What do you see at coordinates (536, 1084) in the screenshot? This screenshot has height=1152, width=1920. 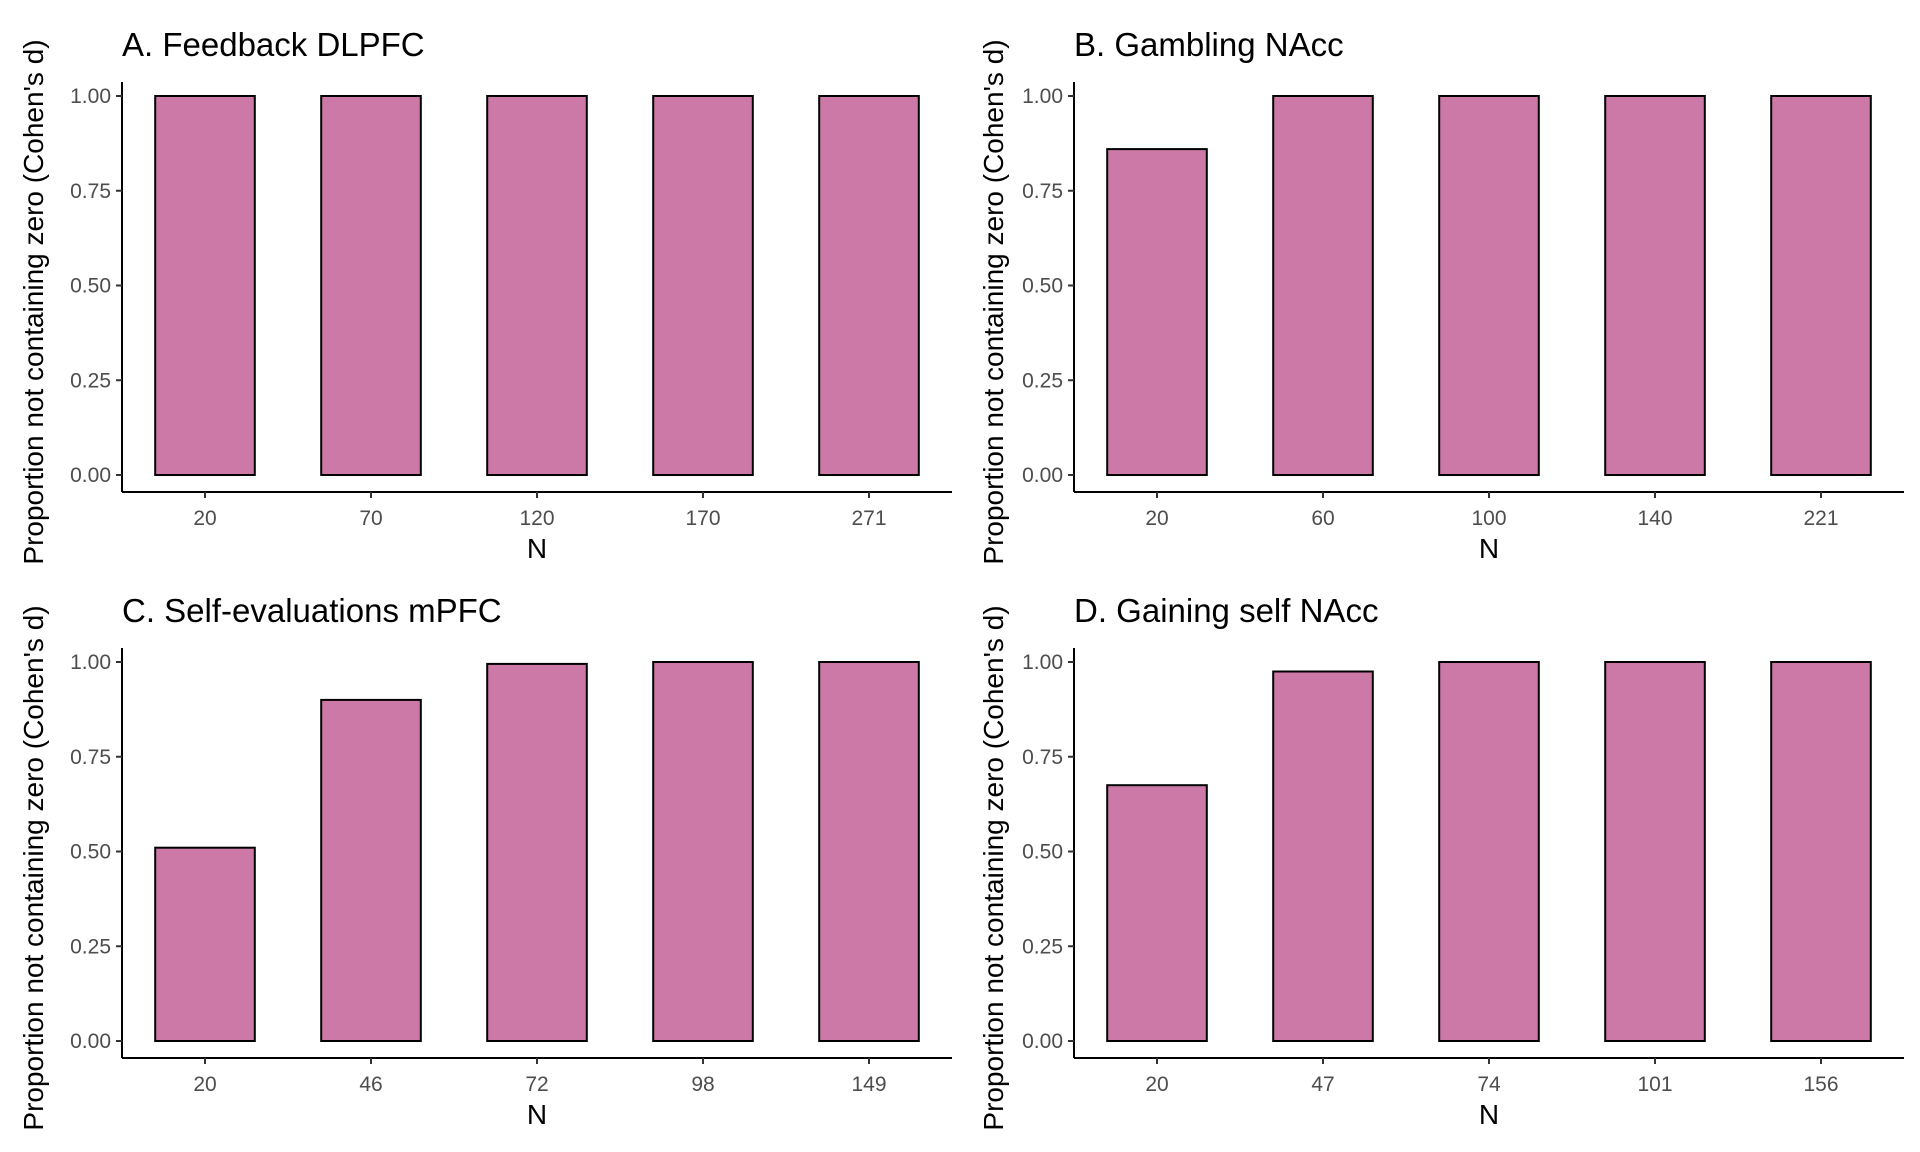 I see `x-tick-label: 72` at bounding box center [536, 1084].